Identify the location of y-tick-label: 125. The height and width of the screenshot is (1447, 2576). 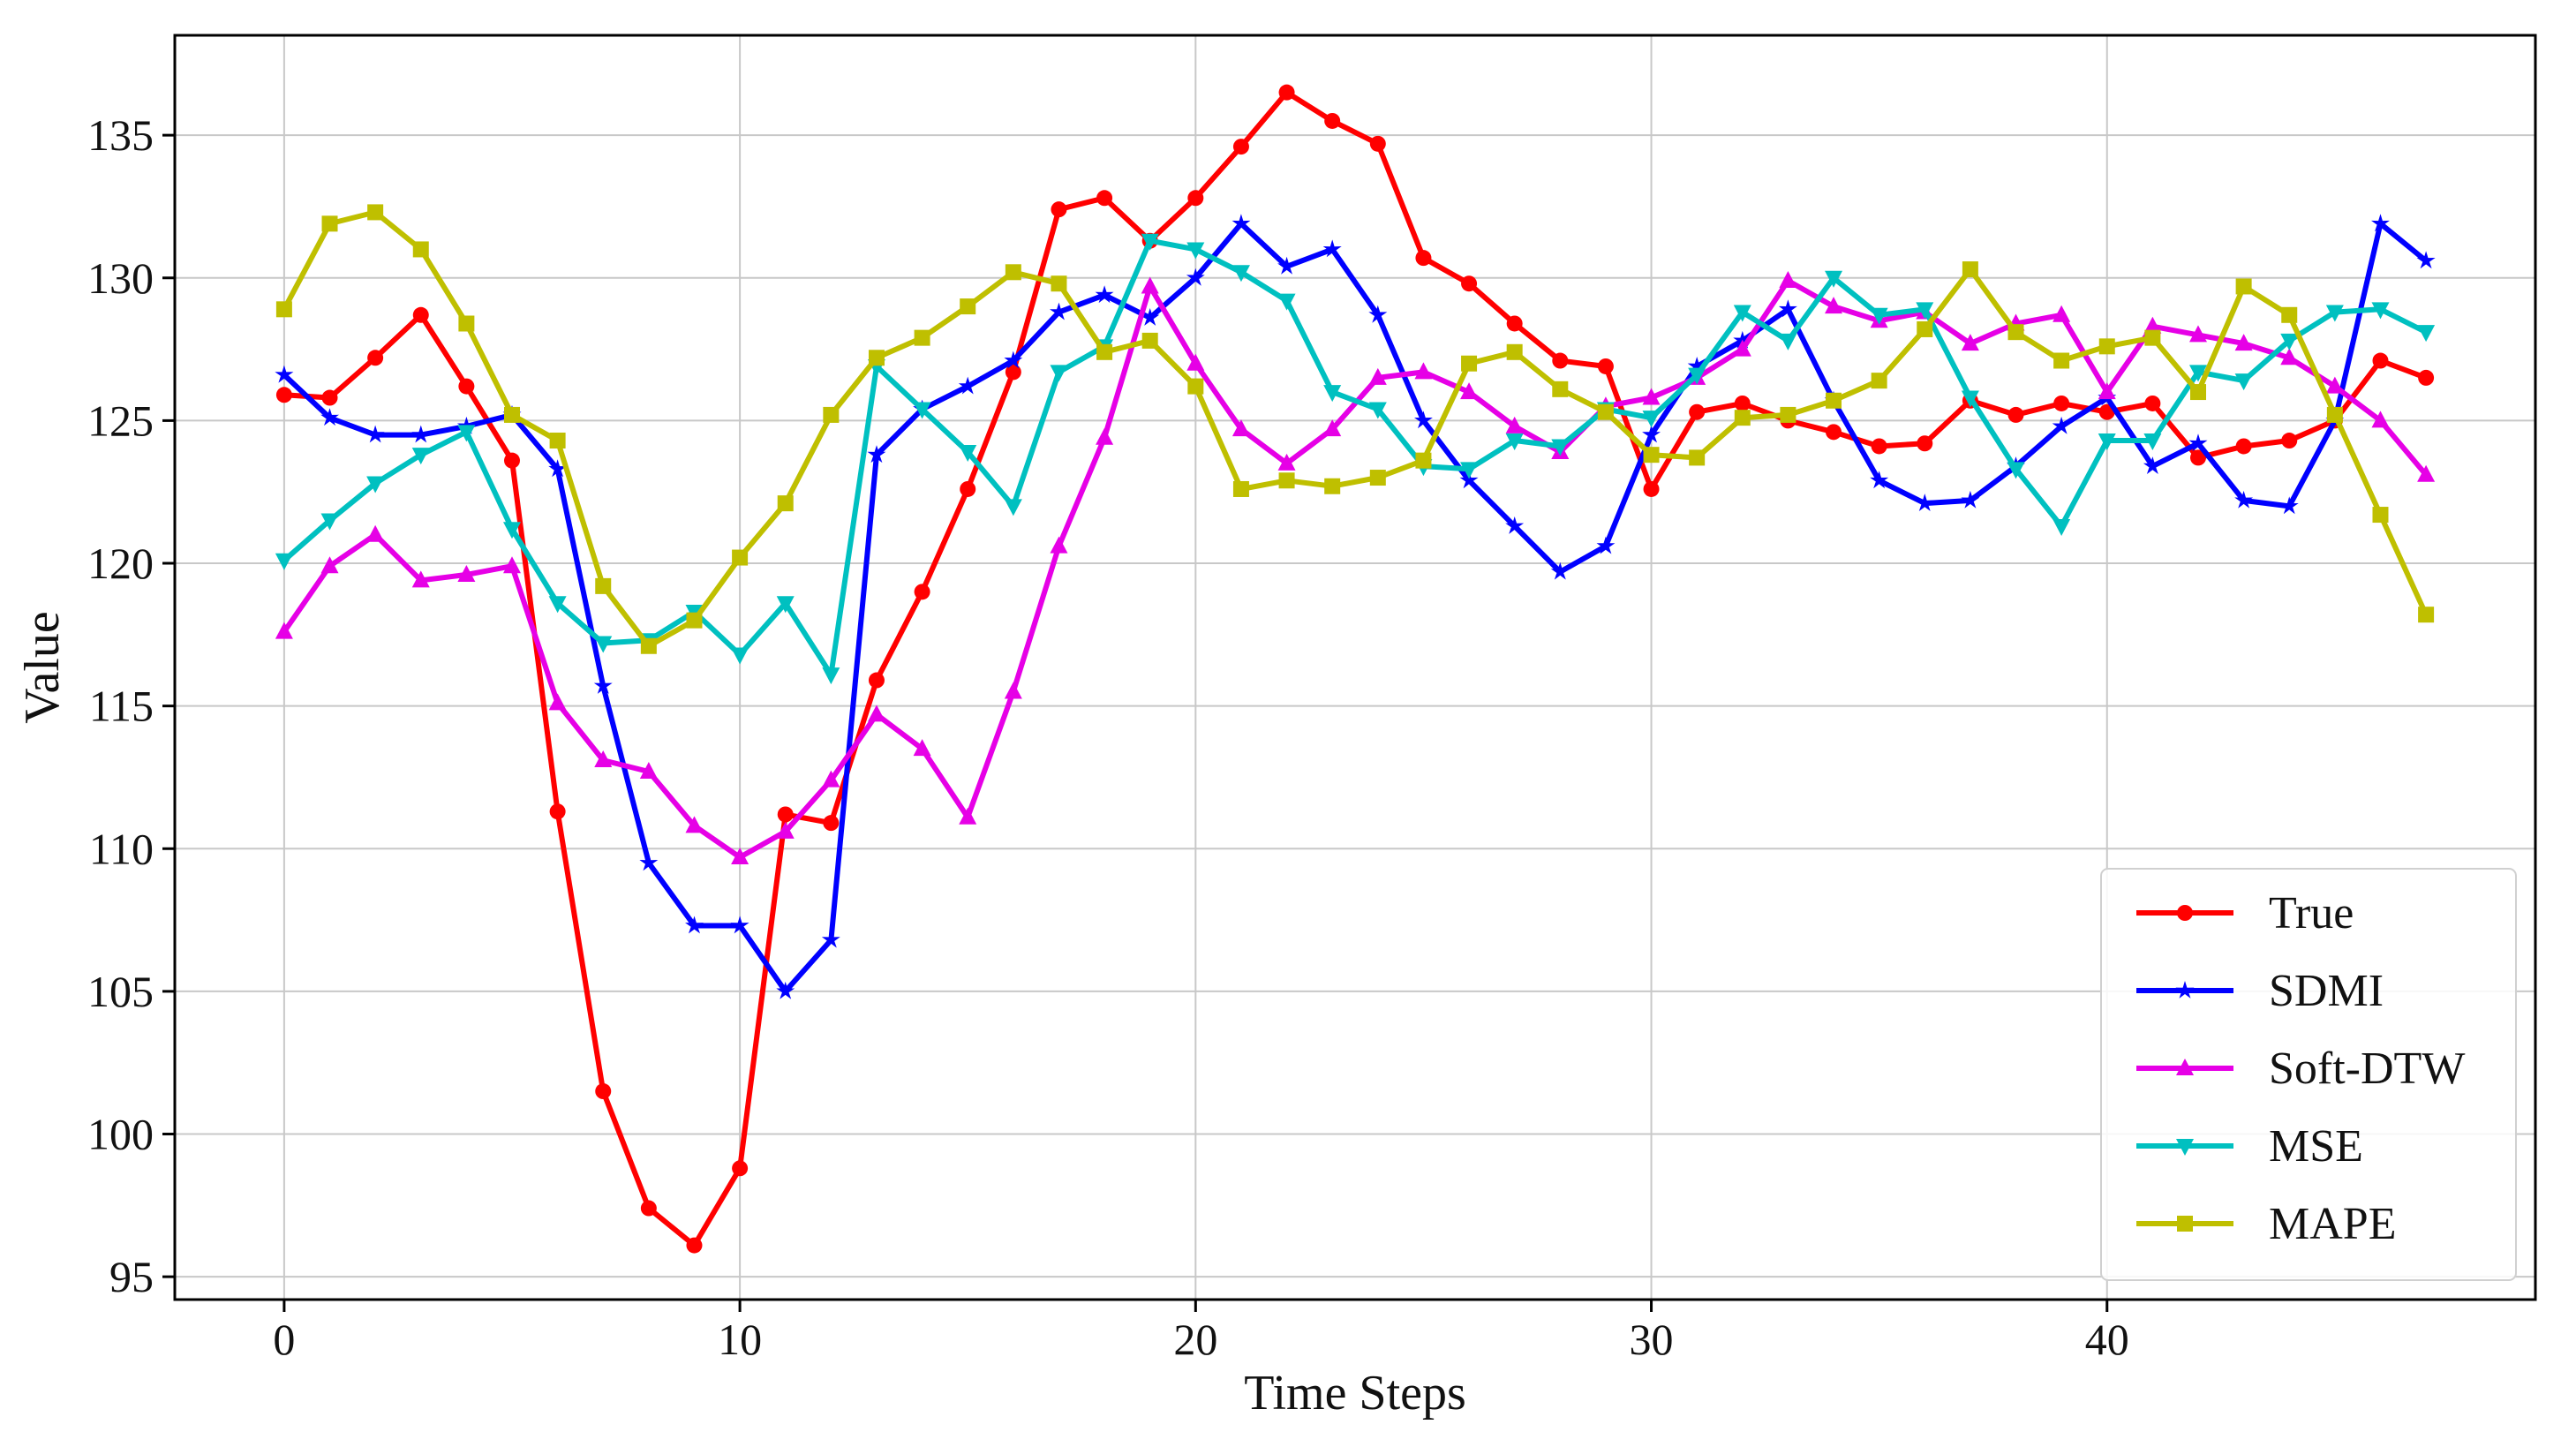
(120, 420).